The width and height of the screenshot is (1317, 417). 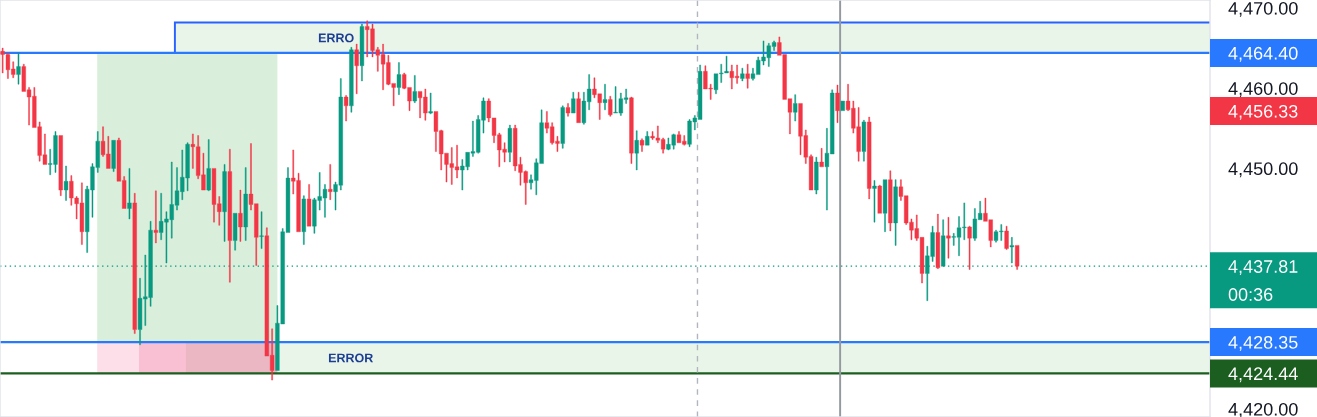 What do you see at coordinates (1263, 9) in the screenshot?
I see `y-tick-label: 4,470.00` at bounding box center [1263, 9].